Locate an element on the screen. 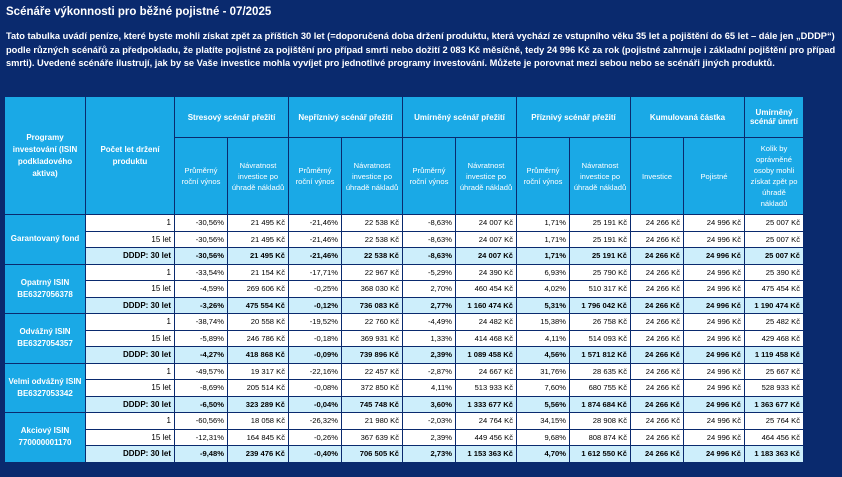  value-cell: 4,11% is located at coordinates (543, 338).